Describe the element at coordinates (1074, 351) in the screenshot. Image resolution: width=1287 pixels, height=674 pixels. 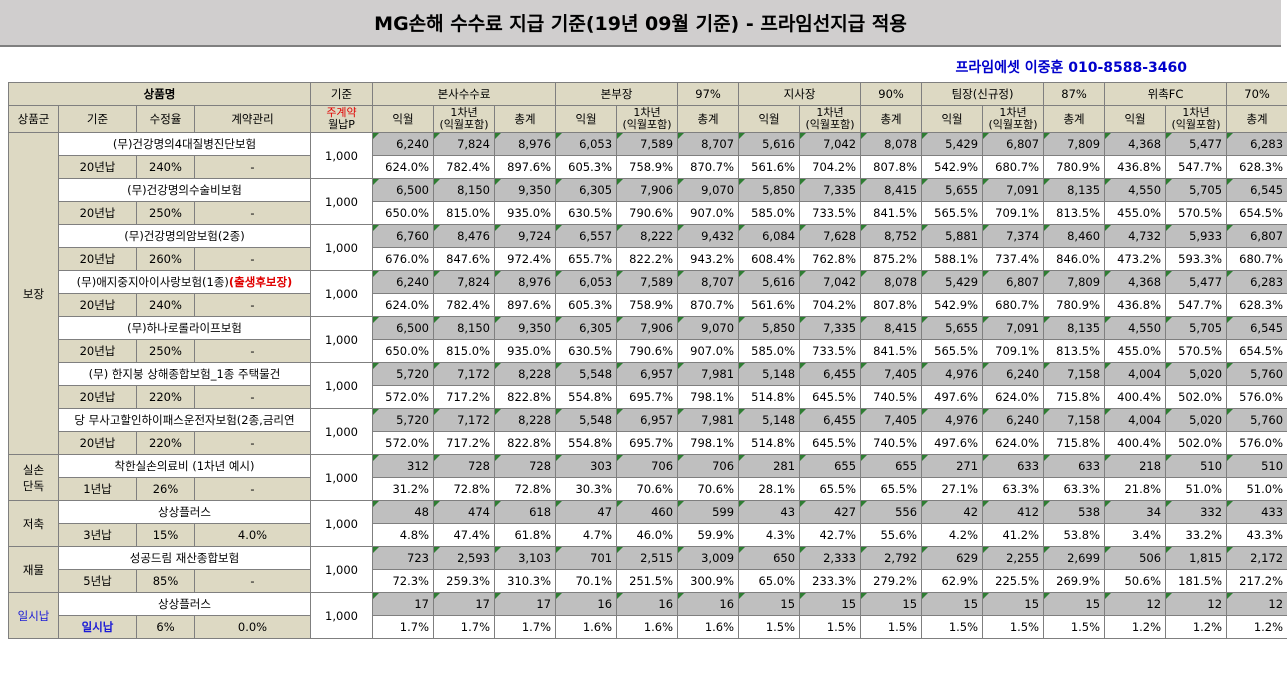
I see `percent-cell: 813.5%` at that location.